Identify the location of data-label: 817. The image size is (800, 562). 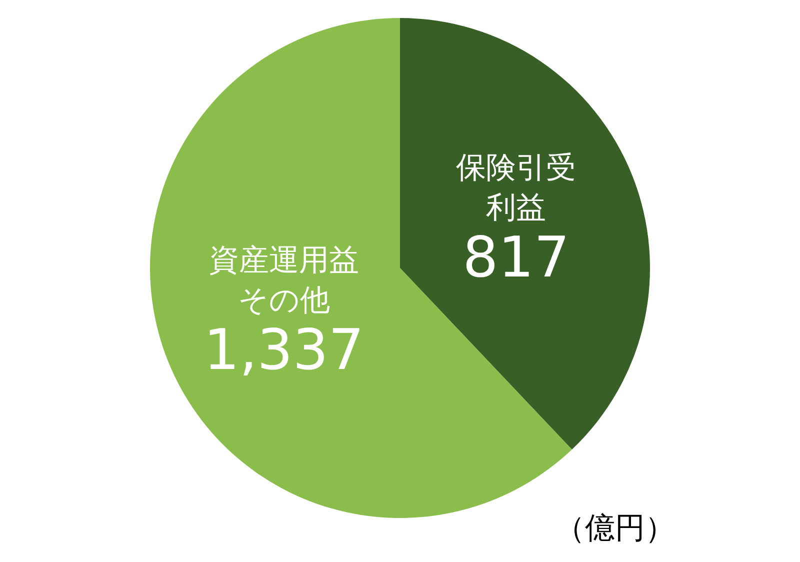
(516, 257).